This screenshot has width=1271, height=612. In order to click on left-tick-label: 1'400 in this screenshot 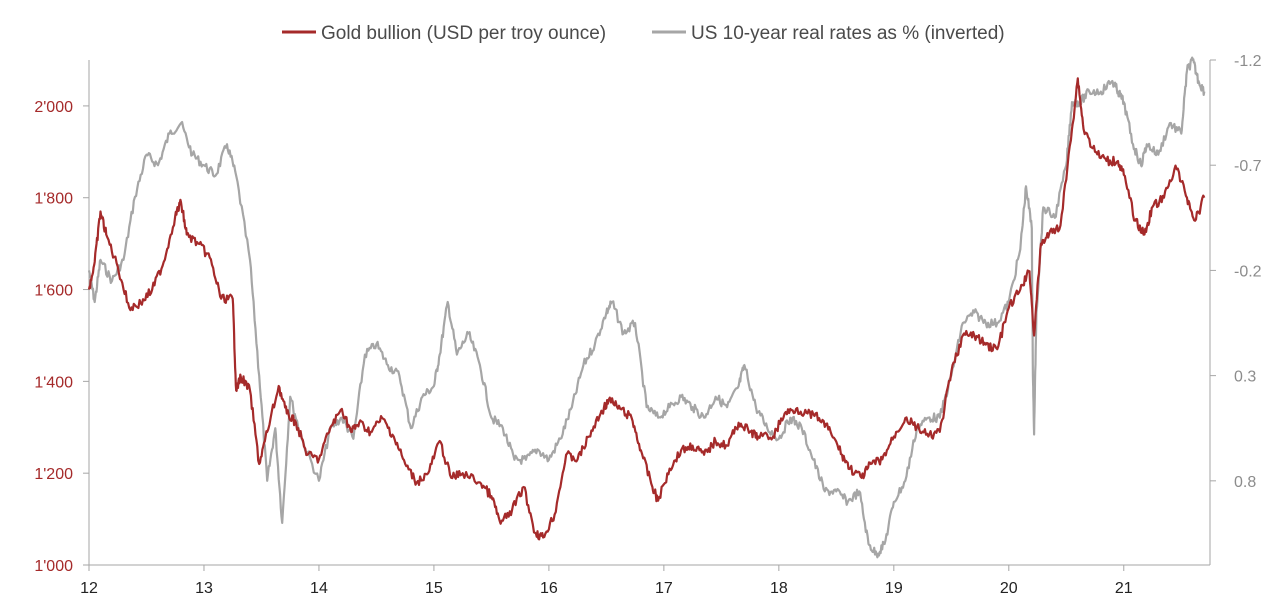, I will do `click(53, 382)`.